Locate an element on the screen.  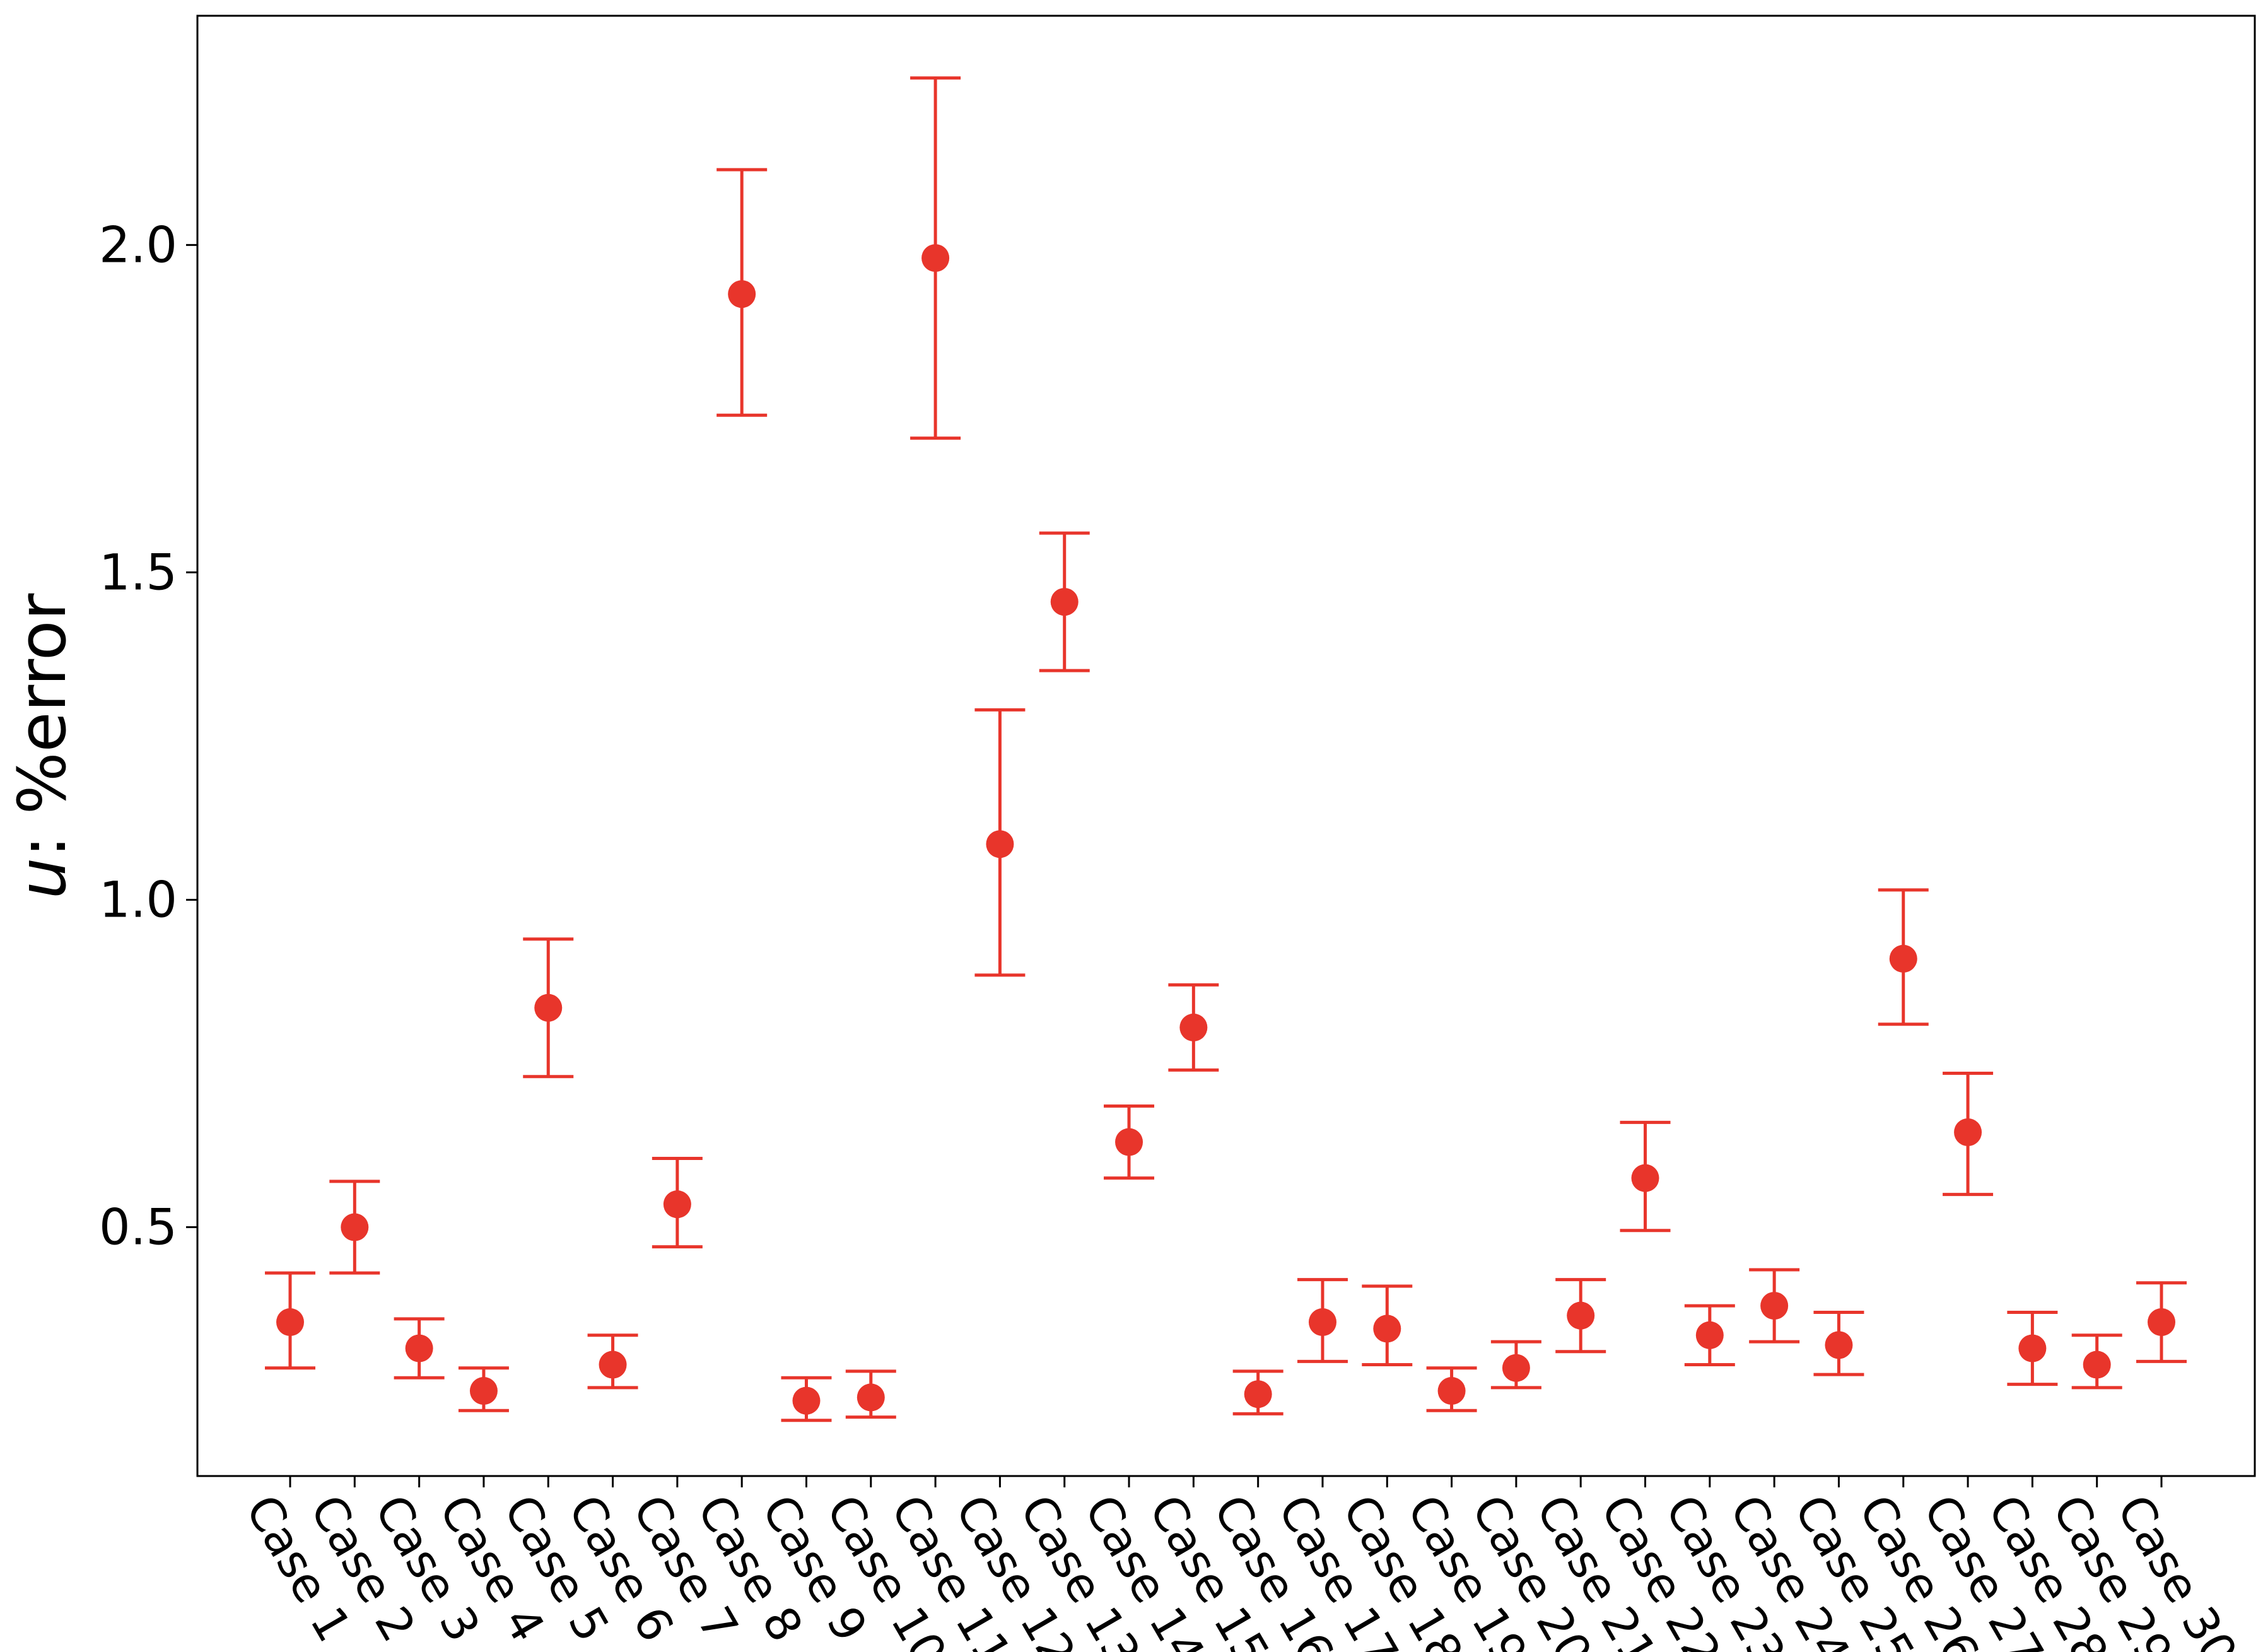
y-tick-label: 0.5 is located at coordinates (138, 1228).